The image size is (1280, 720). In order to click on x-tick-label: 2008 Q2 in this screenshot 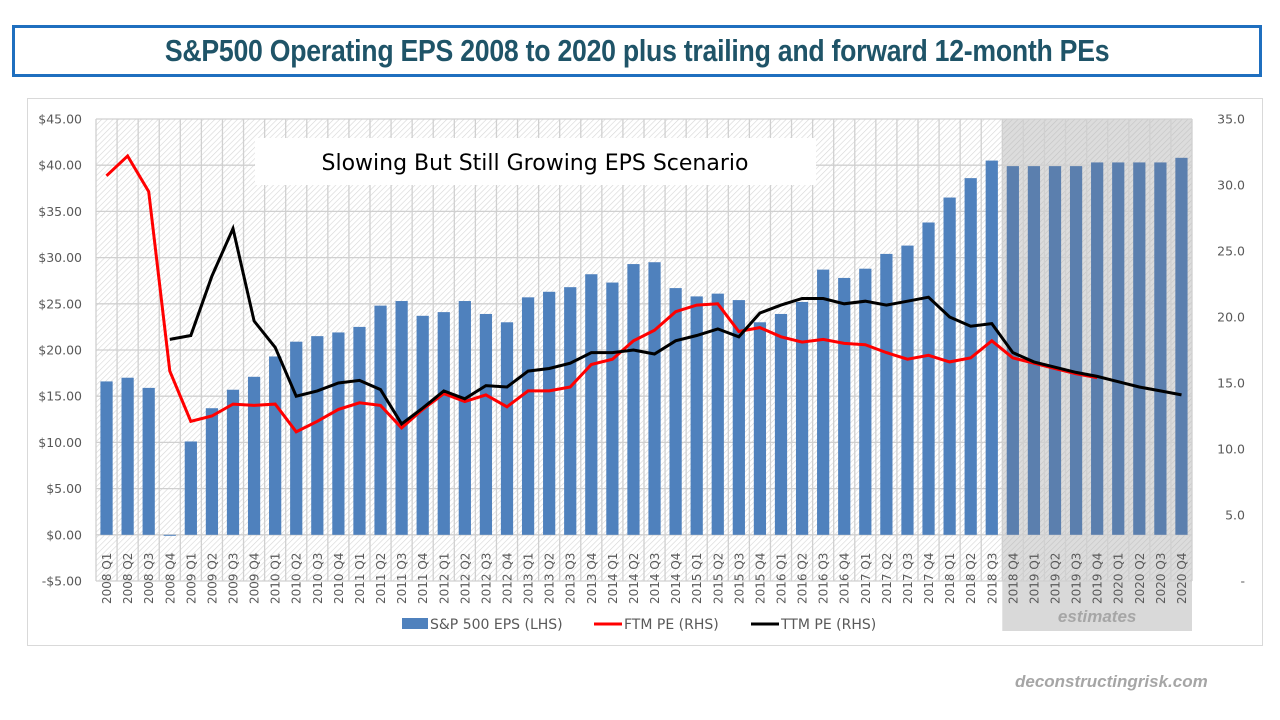, I will do `click(128, 578)`.